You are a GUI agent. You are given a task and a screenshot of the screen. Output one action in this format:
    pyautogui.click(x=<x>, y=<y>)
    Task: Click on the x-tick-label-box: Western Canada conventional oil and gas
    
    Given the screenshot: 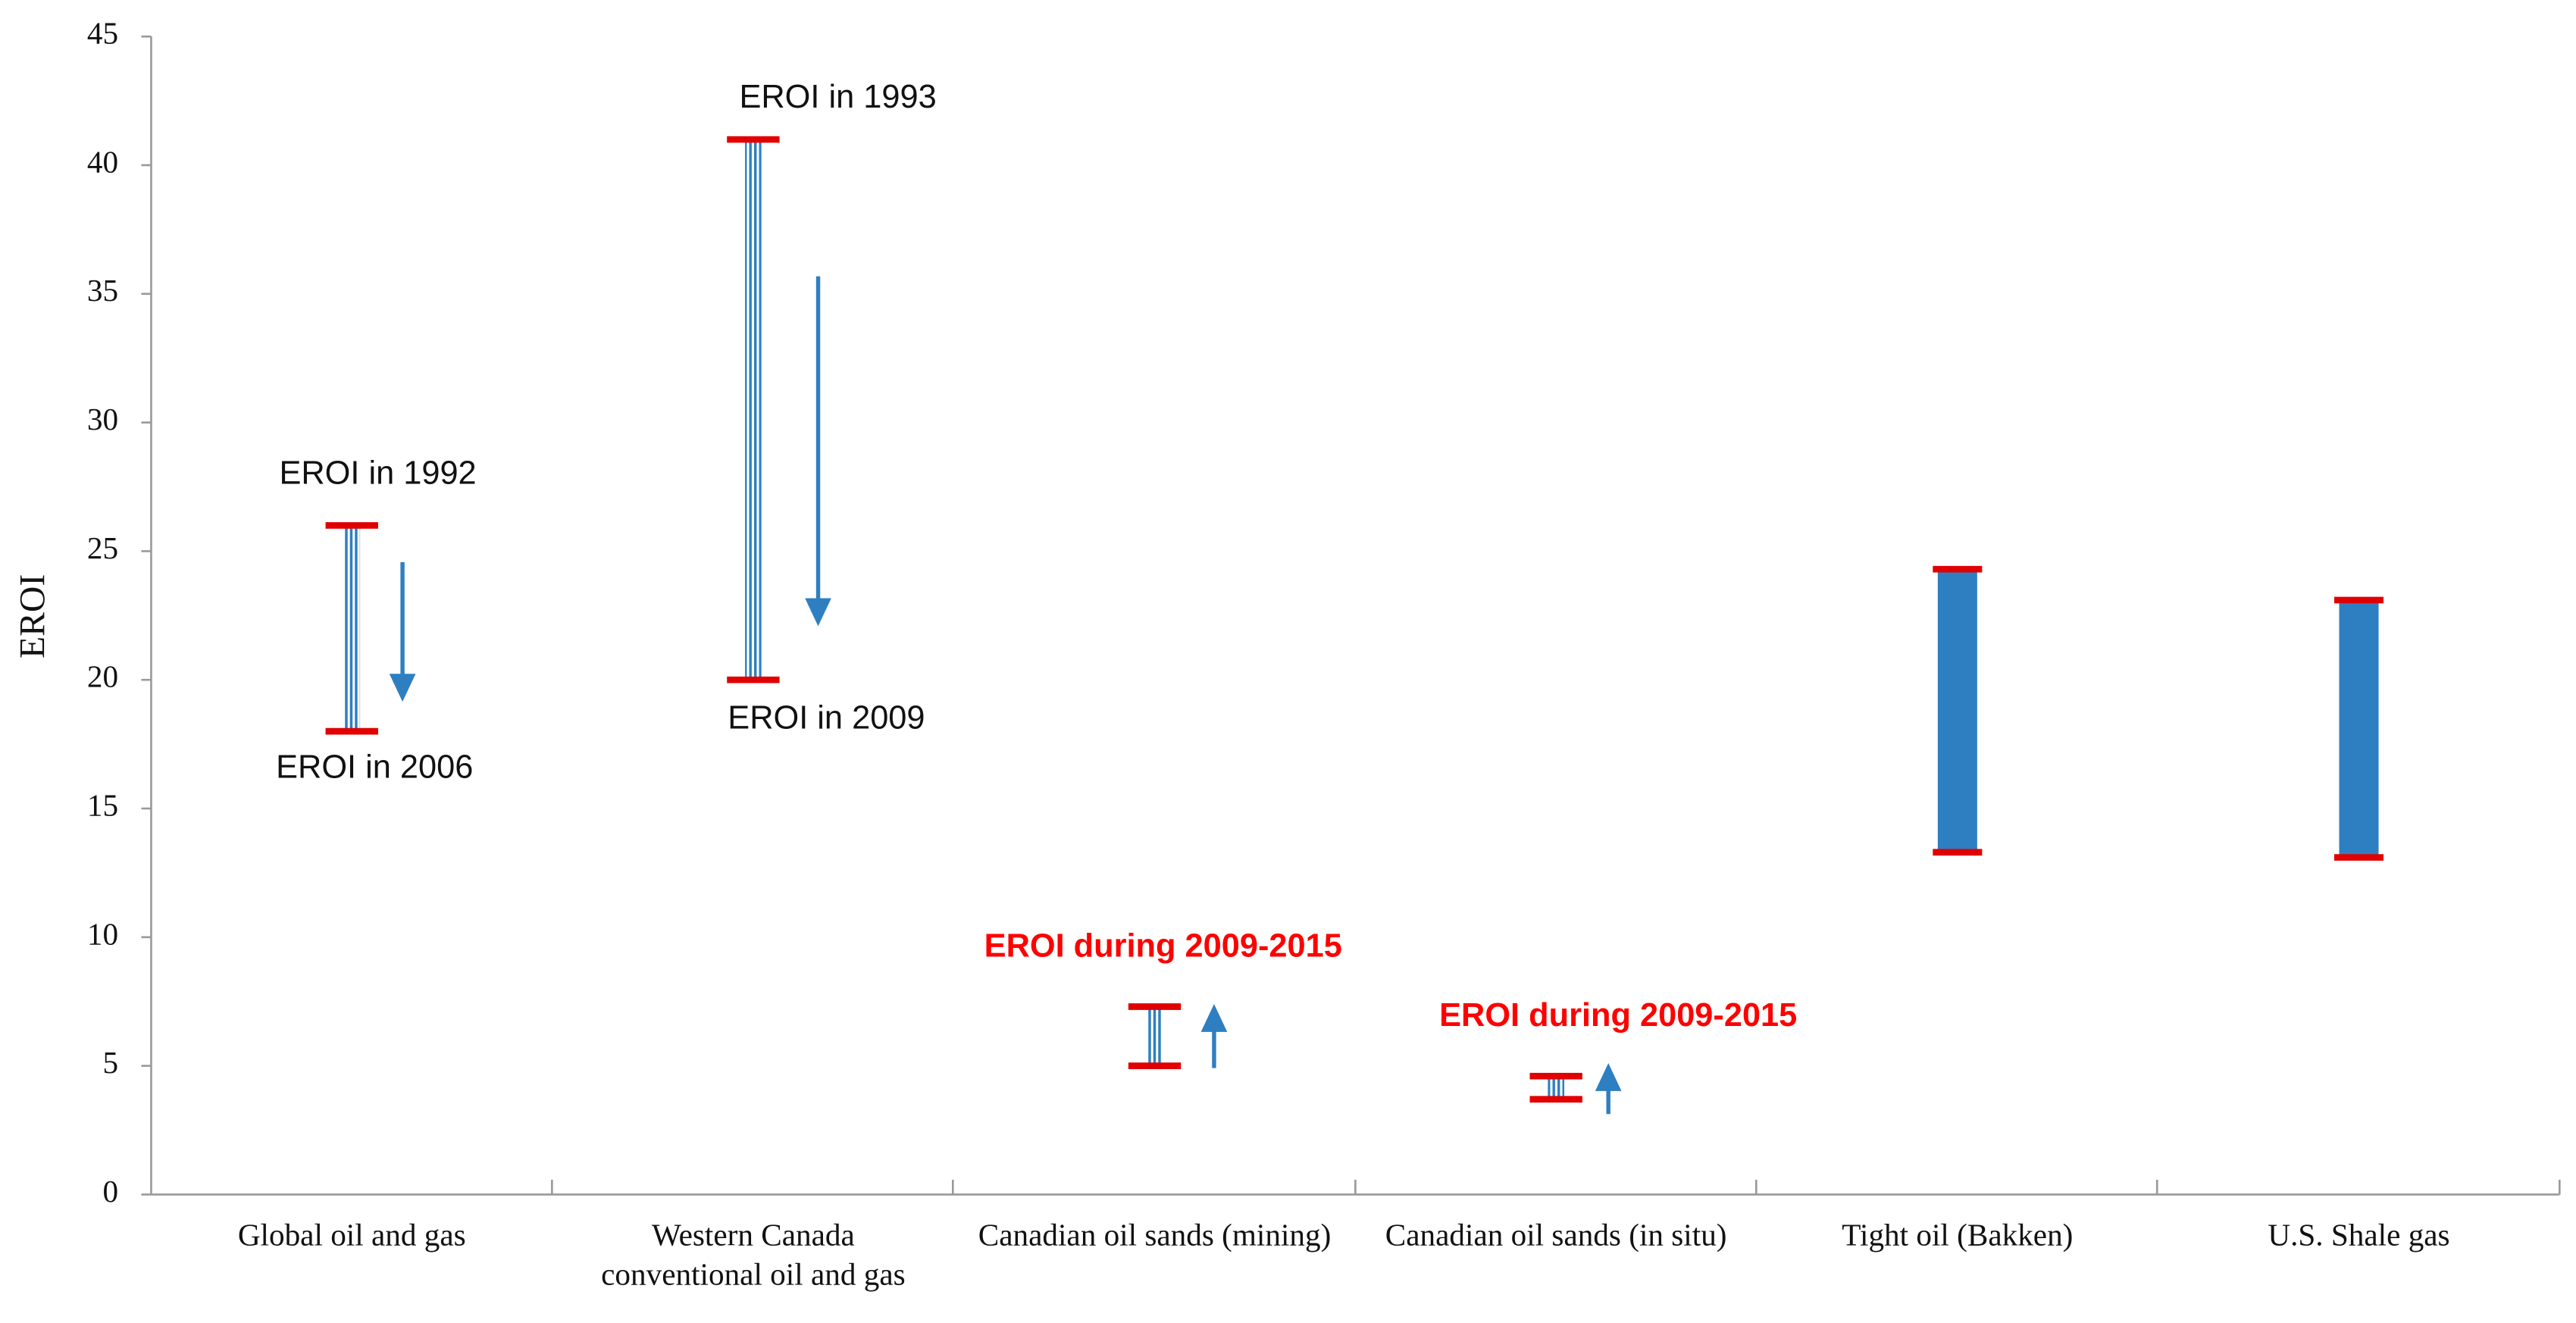 What is the action you would take?
    pyautogui.click(x=753, y=1255)
    